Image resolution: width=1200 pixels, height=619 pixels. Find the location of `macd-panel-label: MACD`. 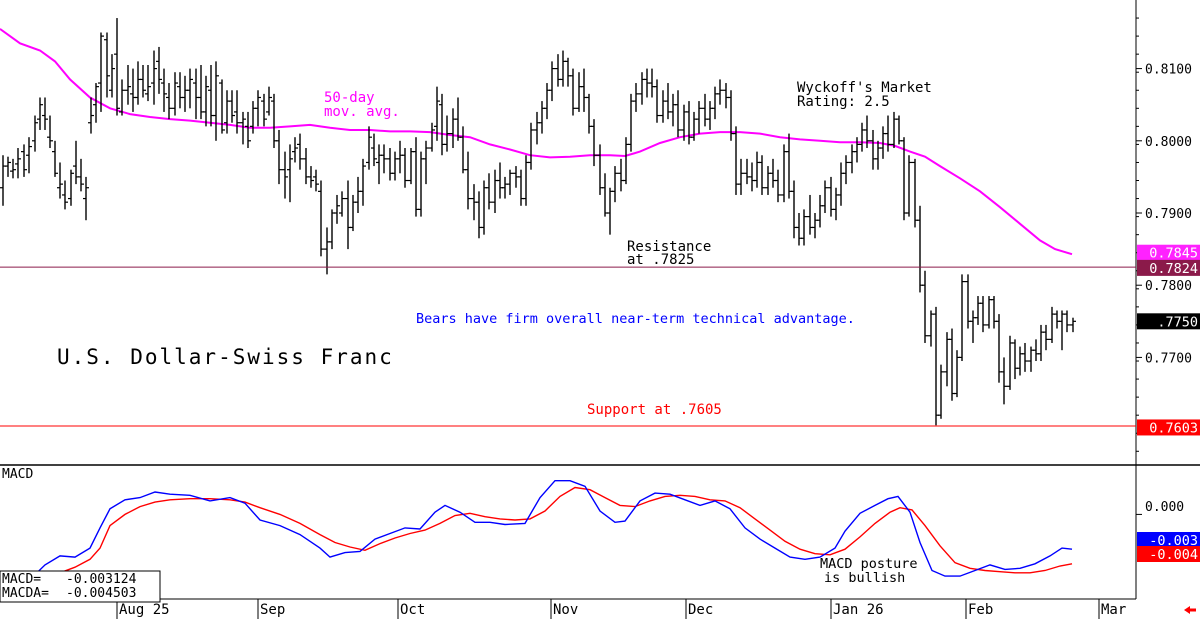

macd-panel-label: MACD is located at coordinates (17, 474).